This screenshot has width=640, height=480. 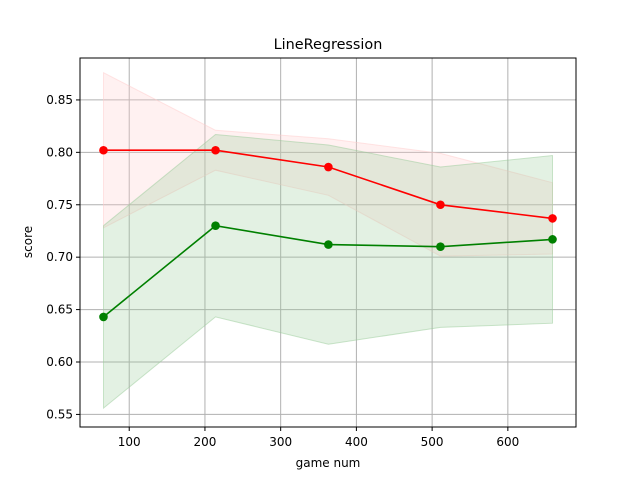 What do you see at coordinates (507, 442) in the screenshot?
I see `x-tick-label: 600` at bounding box center [507, 442].